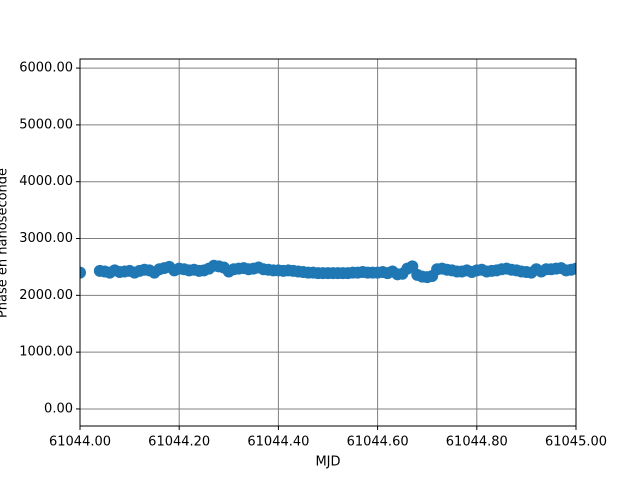 The image size is (640, 480). Describe the element at coordinates (477, 442) in the screenshot. I see `x-tick-label: 61044.80` at that location.